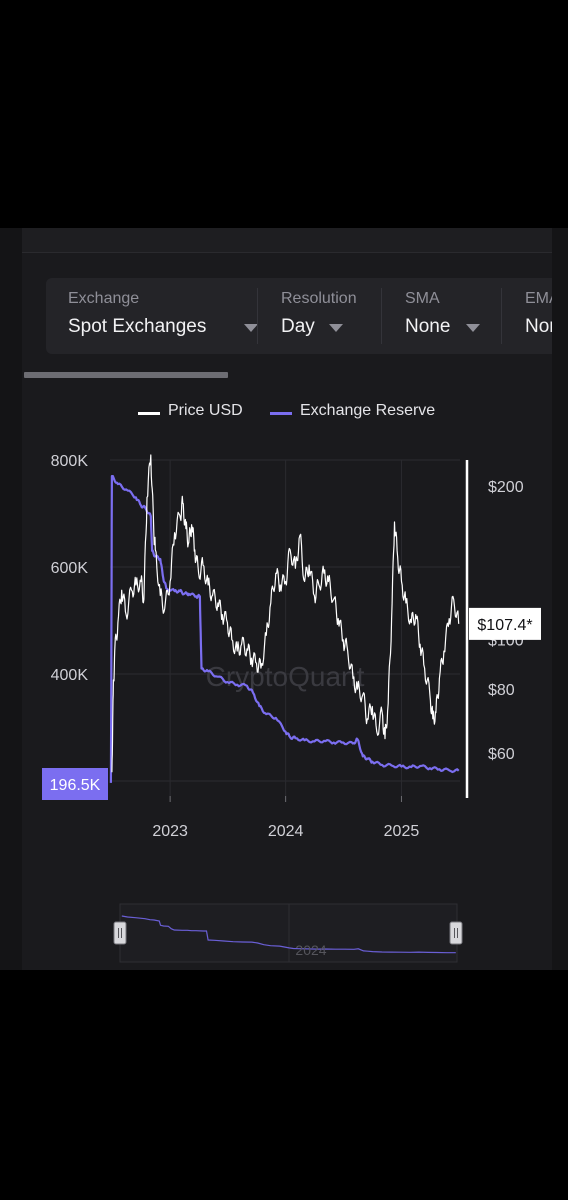 This screenshot has width=568, height=1200. I want to click on current-reserve-label-box, so click(75, 784).